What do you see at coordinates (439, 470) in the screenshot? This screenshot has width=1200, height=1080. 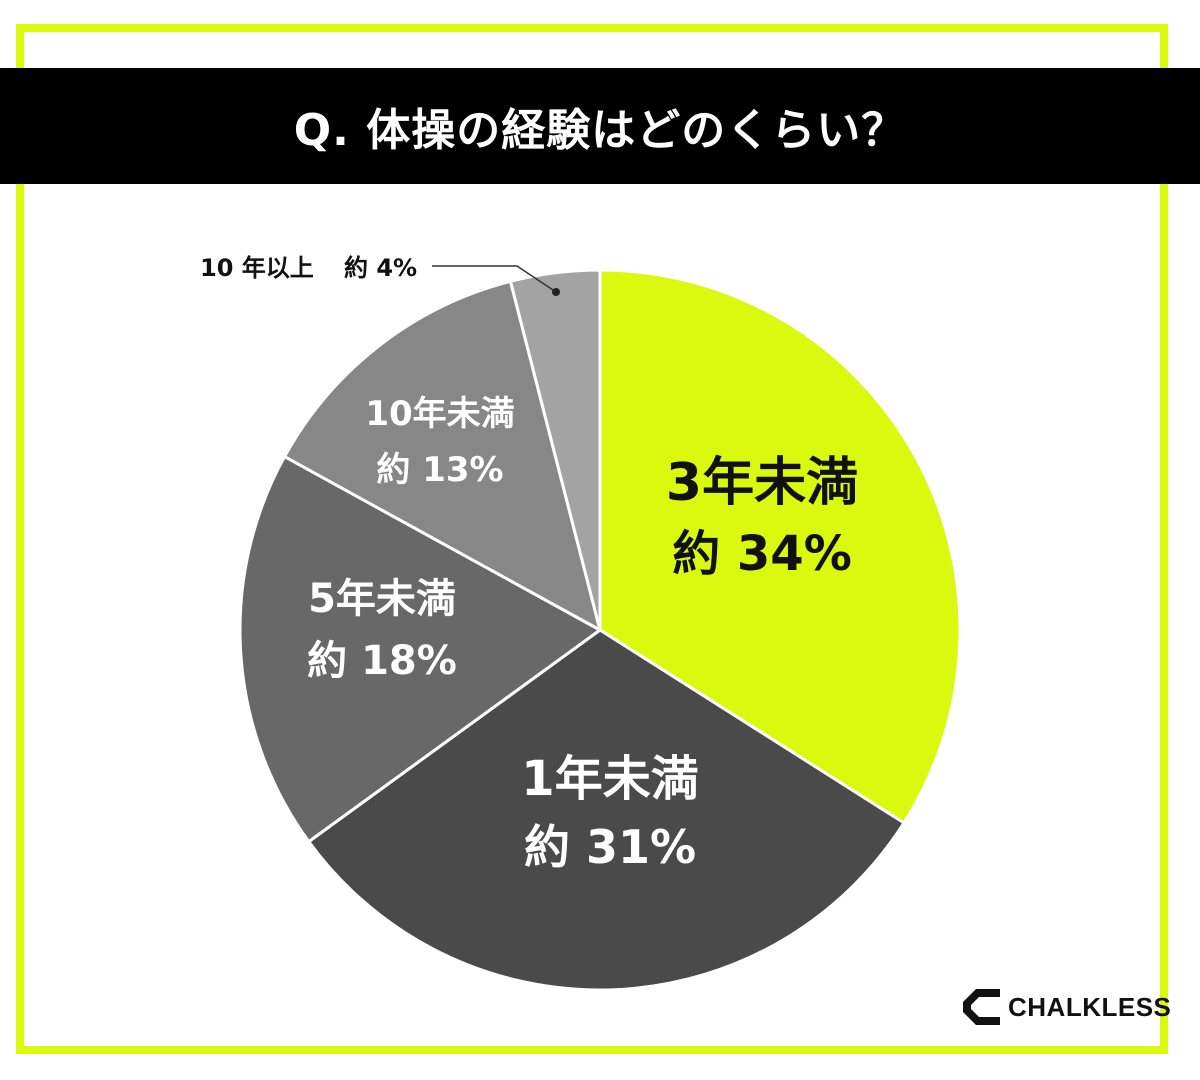 I see `slice-value-label: 約 13%` at bounding box center [439, 470].